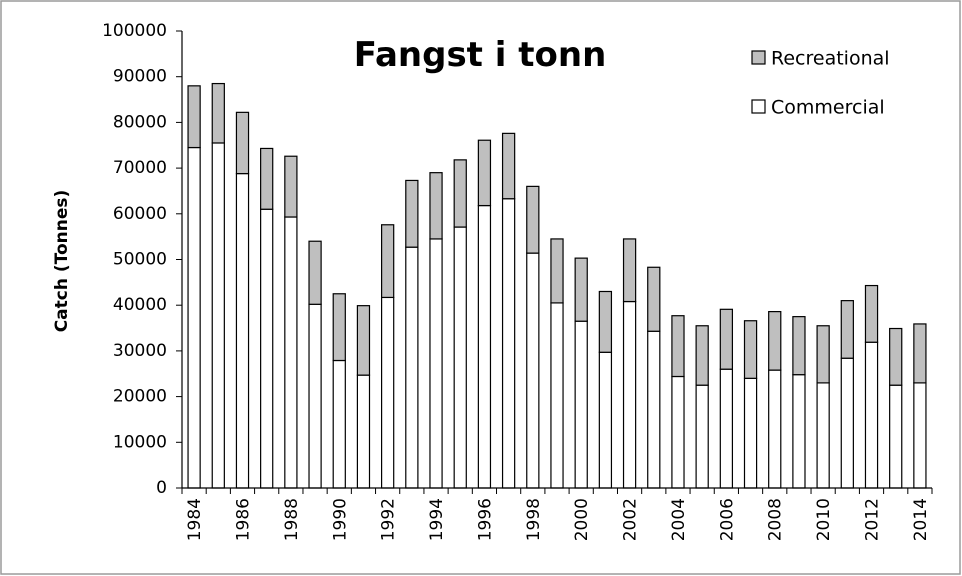 Image resolution: width=962 pixels, height=576 pixels. Describe the element at coordinates (315, 396) in the screenshot. I see `bar-commercial-1989` at that location.